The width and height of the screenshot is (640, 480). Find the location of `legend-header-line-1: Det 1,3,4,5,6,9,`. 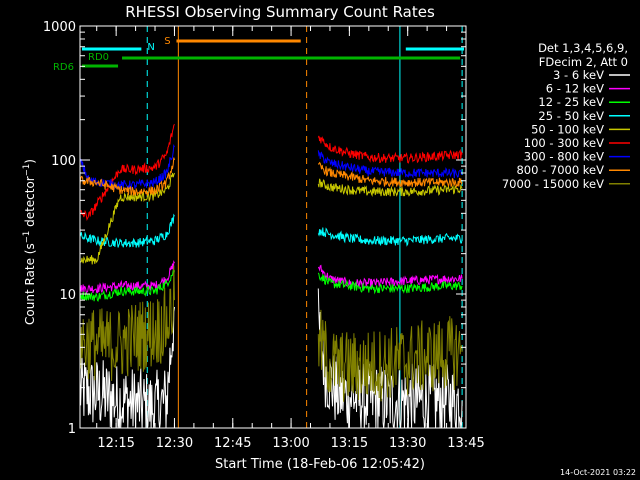

legend-header-line-1: Det 1,3,4,5,6,9, is located at coordinates (583, 48).